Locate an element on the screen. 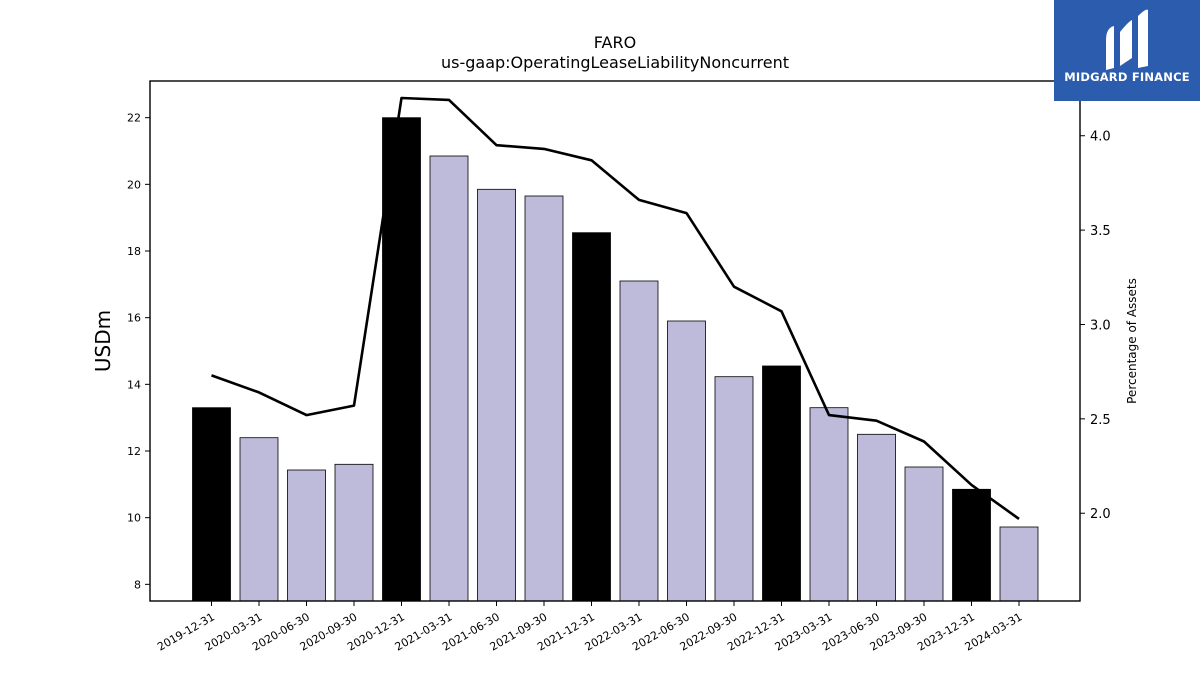 The image size is (1200, 675). y-tick-label: 16 is located at coordinates (134, 318).